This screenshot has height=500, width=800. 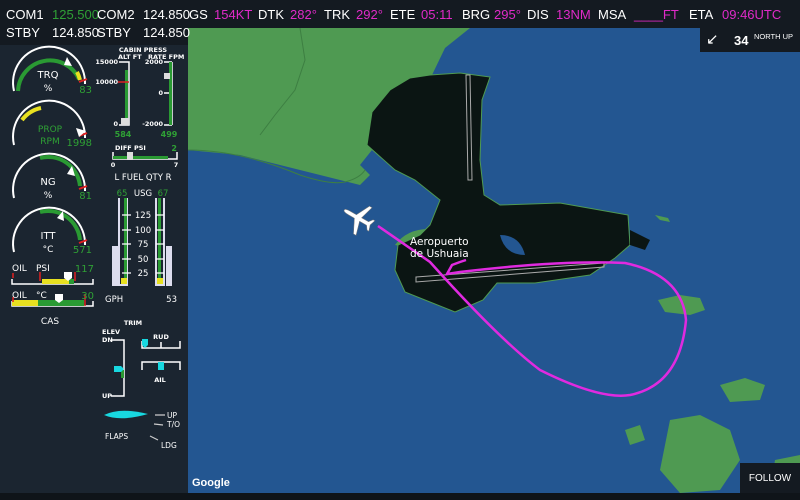 What do you see at coordinates (198, 14) in the screenshot?
I see `gs-label: GS` at bounding box center [198, 14].